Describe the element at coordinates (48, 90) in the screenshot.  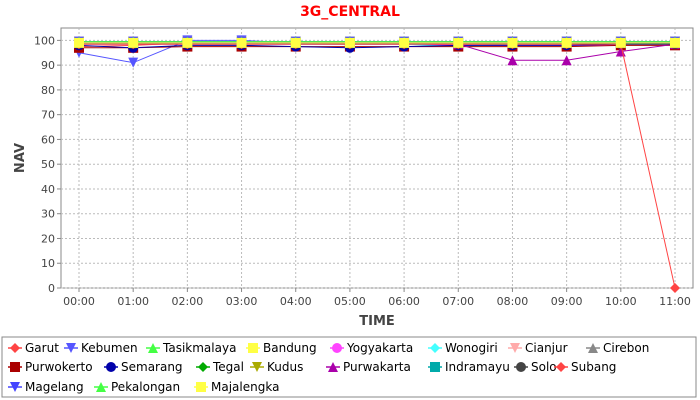
I see `y-tick-label: 80` at that location.